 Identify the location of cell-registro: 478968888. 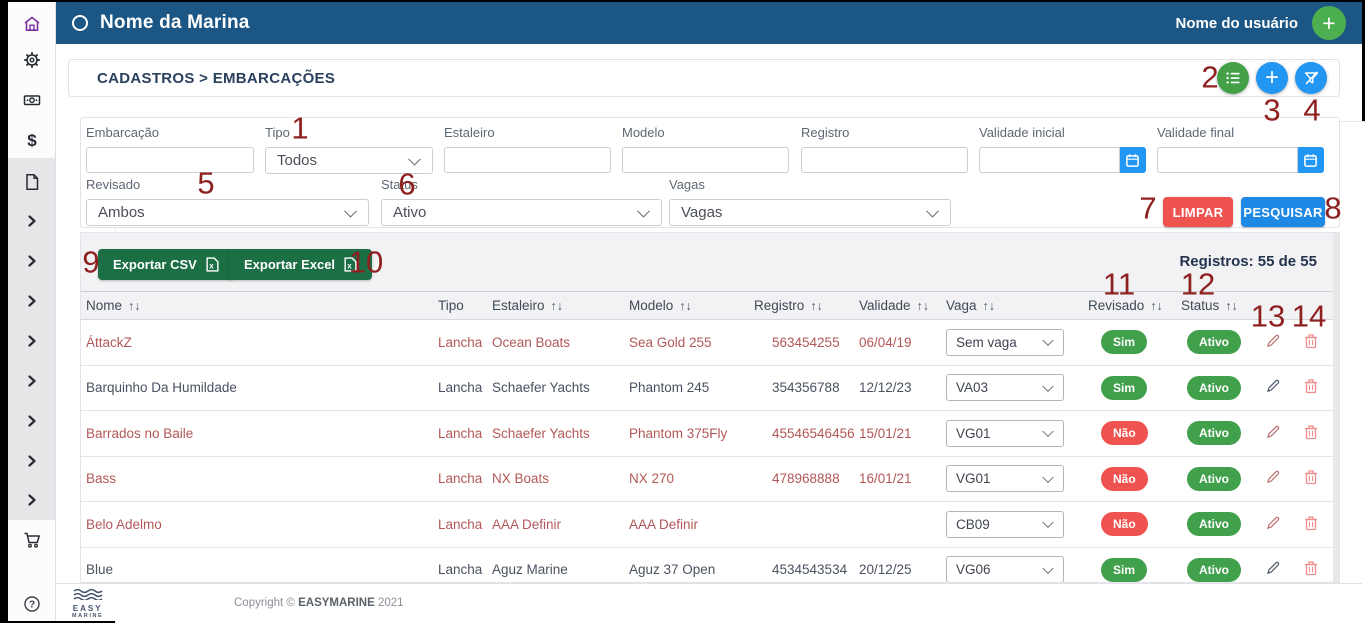
(806, 479).